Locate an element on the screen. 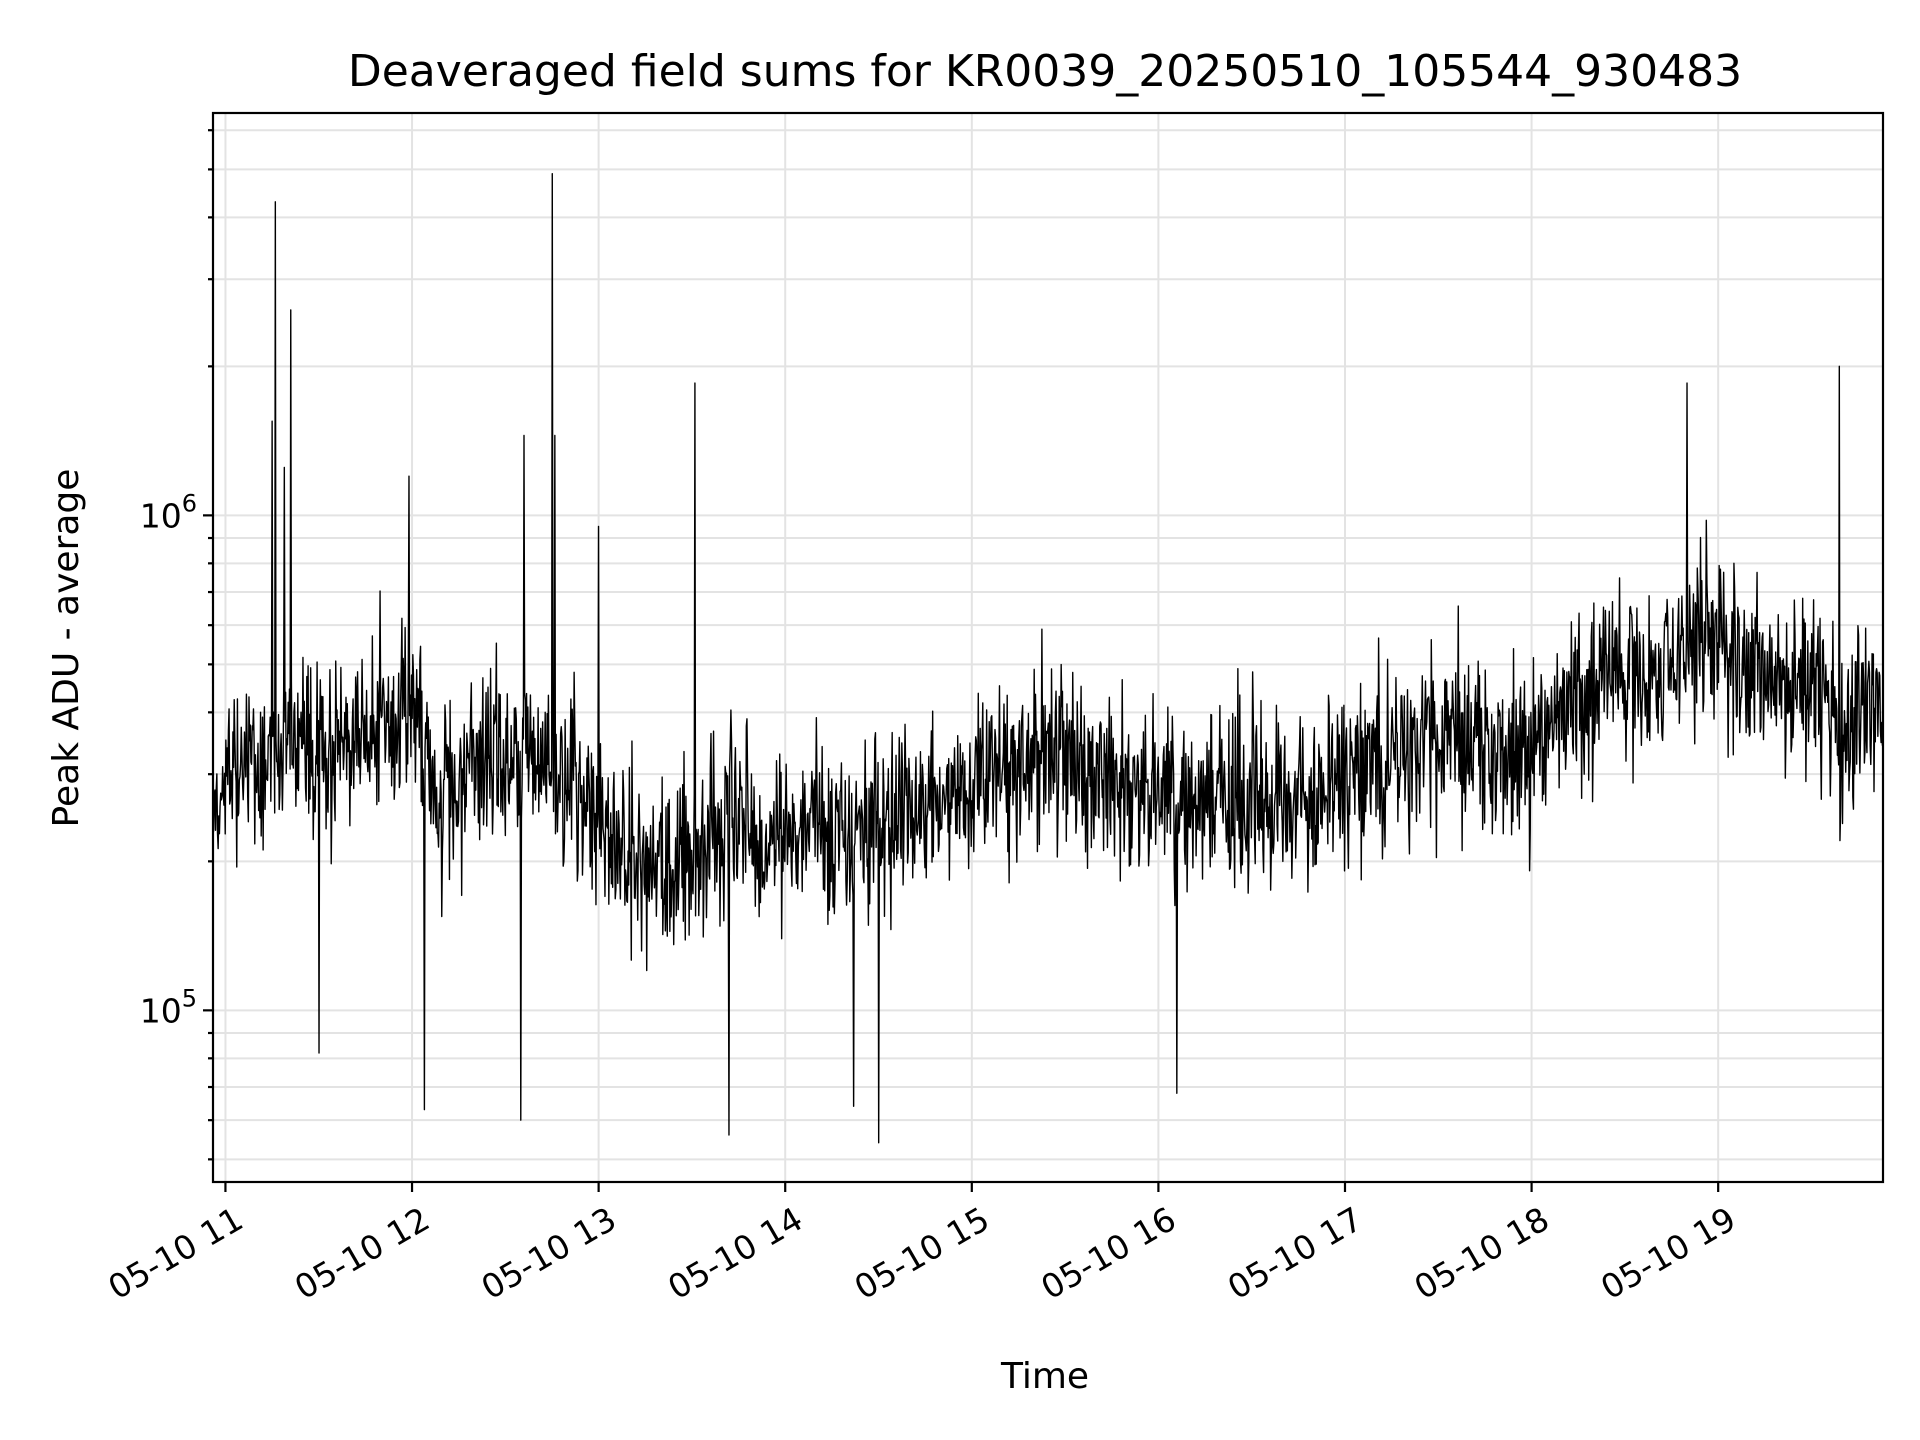 The width and height of the screenshot is (1920, 1440). x-tick-label: 05-10 17 is located at coordinates (1295, 1253).